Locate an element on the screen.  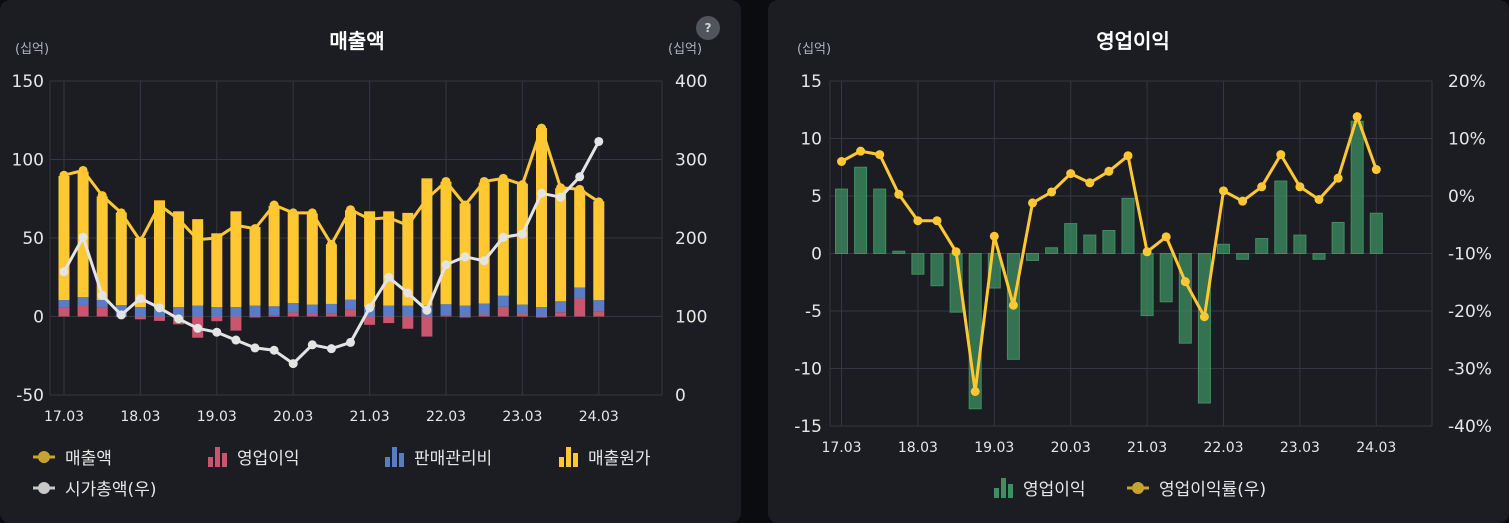
legend-item: 판매관리비 is located at coordinates (438, 458).